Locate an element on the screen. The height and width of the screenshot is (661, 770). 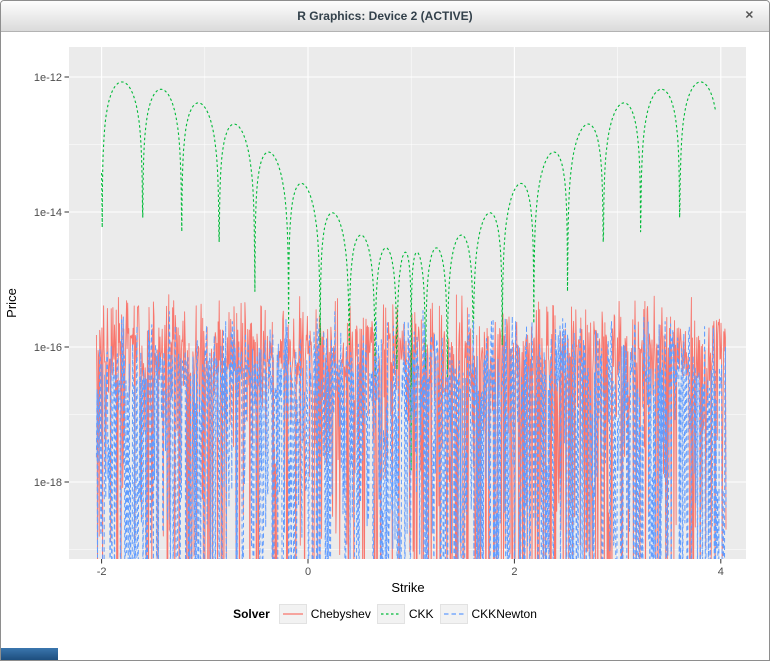
window-titlebar: R Graphics: Device 2 (ACTIVE) ✕ is located at coordinates (385, 16).